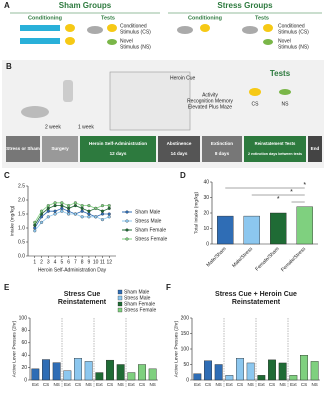 Image resolution: width=326 pixels, height=400 pixels. Describe the element at coordinates (7, 5) in the screenshot. I see `panel-label: A` at that location.